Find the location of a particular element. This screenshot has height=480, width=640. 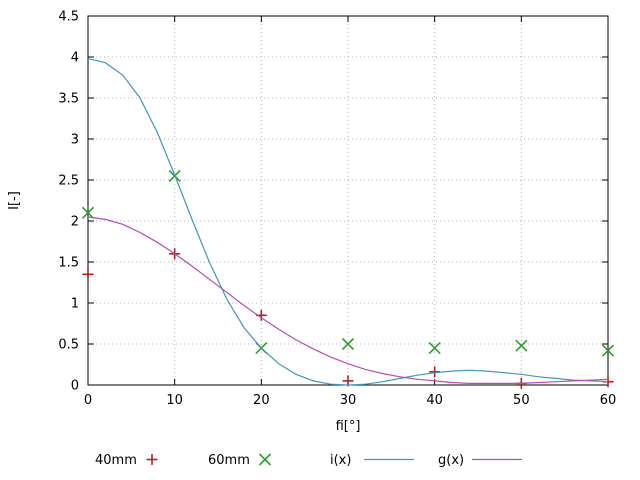

svg-text: 4.5 is located at coordinates (68, 17).